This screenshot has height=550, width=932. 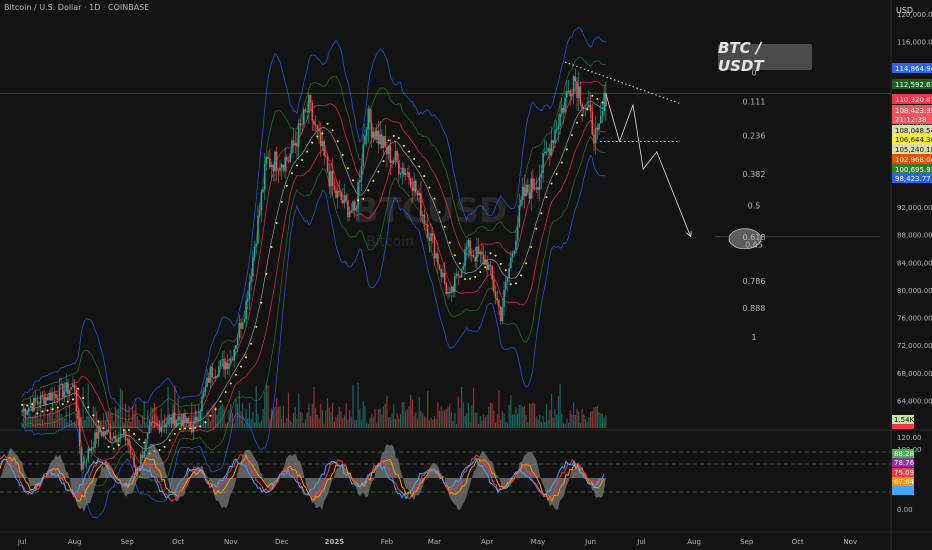 What do you see at coordinates (914, 208) in the screenshot?
I see `price-tick: 92,000.00` at bounding box center [914, 208].